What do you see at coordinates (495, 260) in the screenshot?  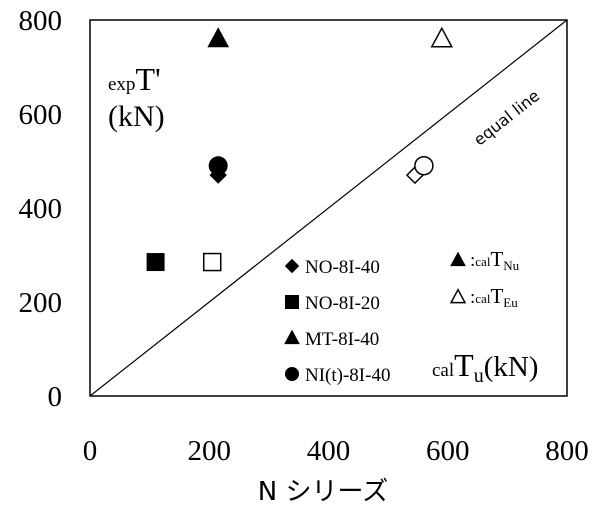 I see `marker-legend-label: :calTNu` at bounding box center [495, 260].